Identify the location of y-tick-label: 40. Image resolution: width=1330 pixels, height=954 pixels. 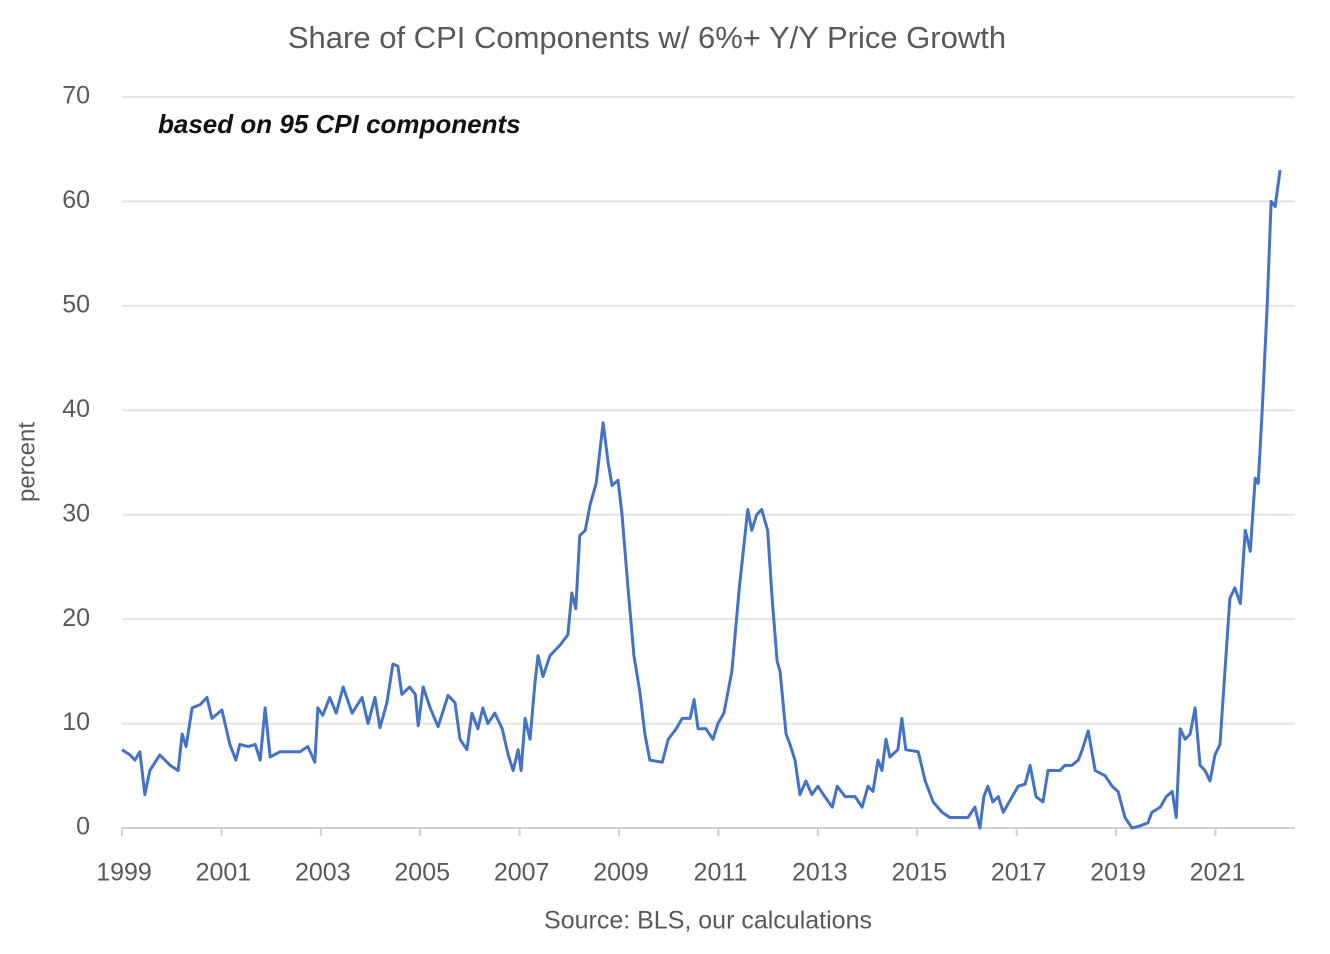
(76, 409).